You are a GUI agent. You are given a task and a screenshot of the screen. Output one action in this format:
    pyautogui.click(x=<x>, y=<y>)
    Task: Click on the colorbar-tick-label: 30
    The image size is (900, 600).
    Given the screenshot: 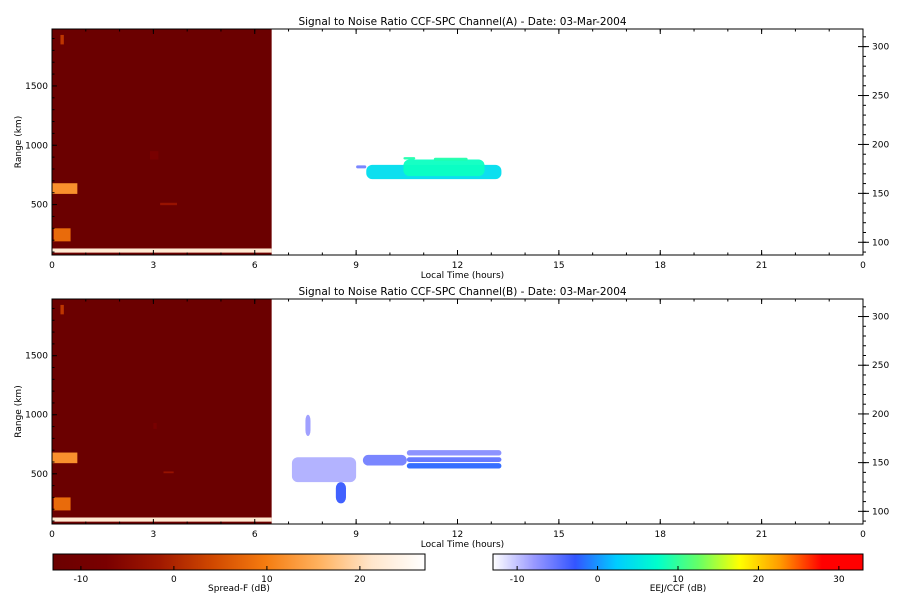 What is the action you would take?
    pyautogui.click(x=839, y=580)
    